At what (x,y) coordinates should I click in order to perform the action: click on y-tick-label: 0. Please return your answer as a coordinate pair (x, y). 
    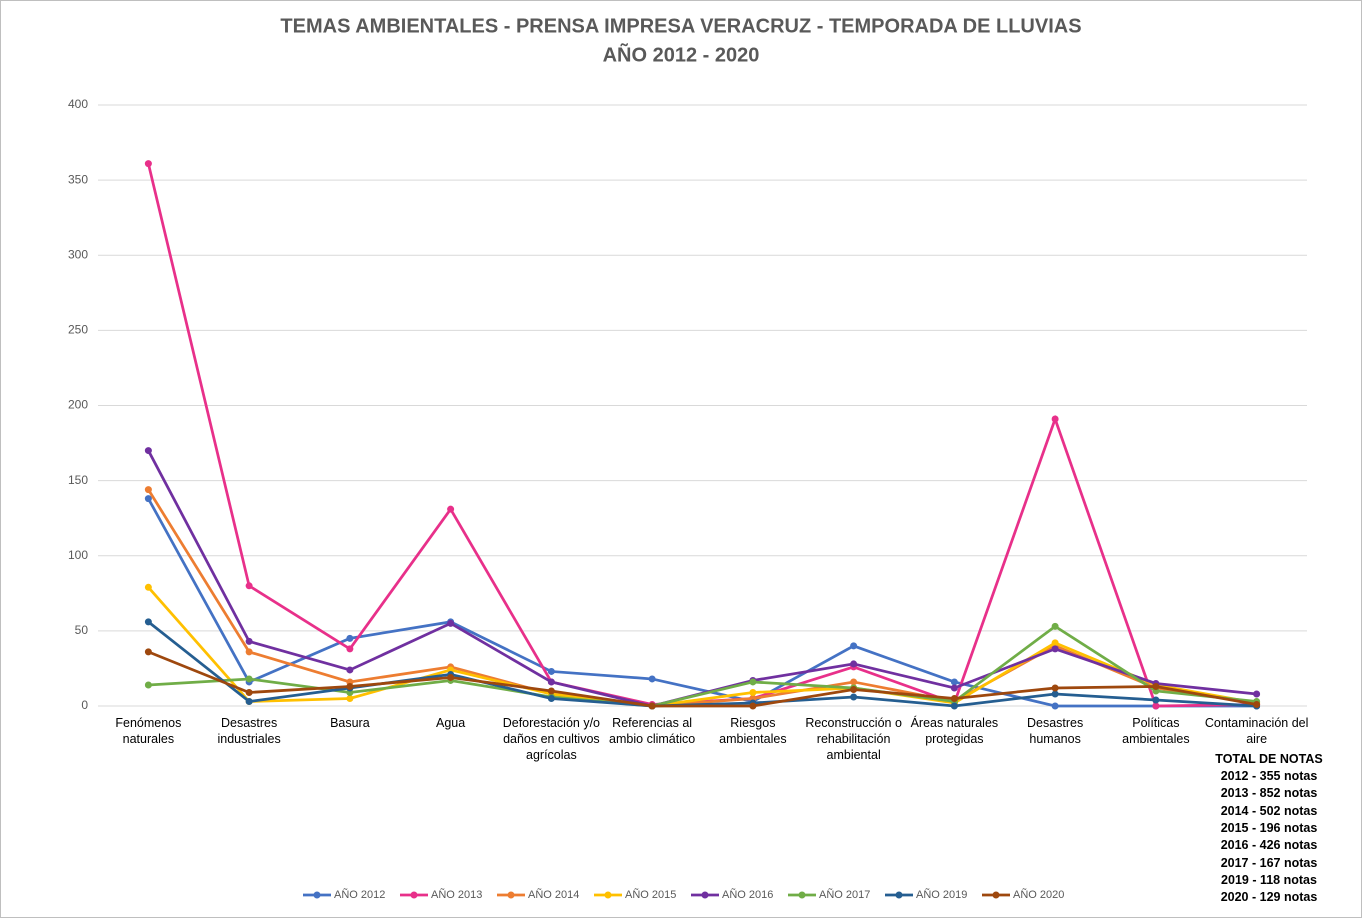
    Looking at the image, I should click on (84, 705).